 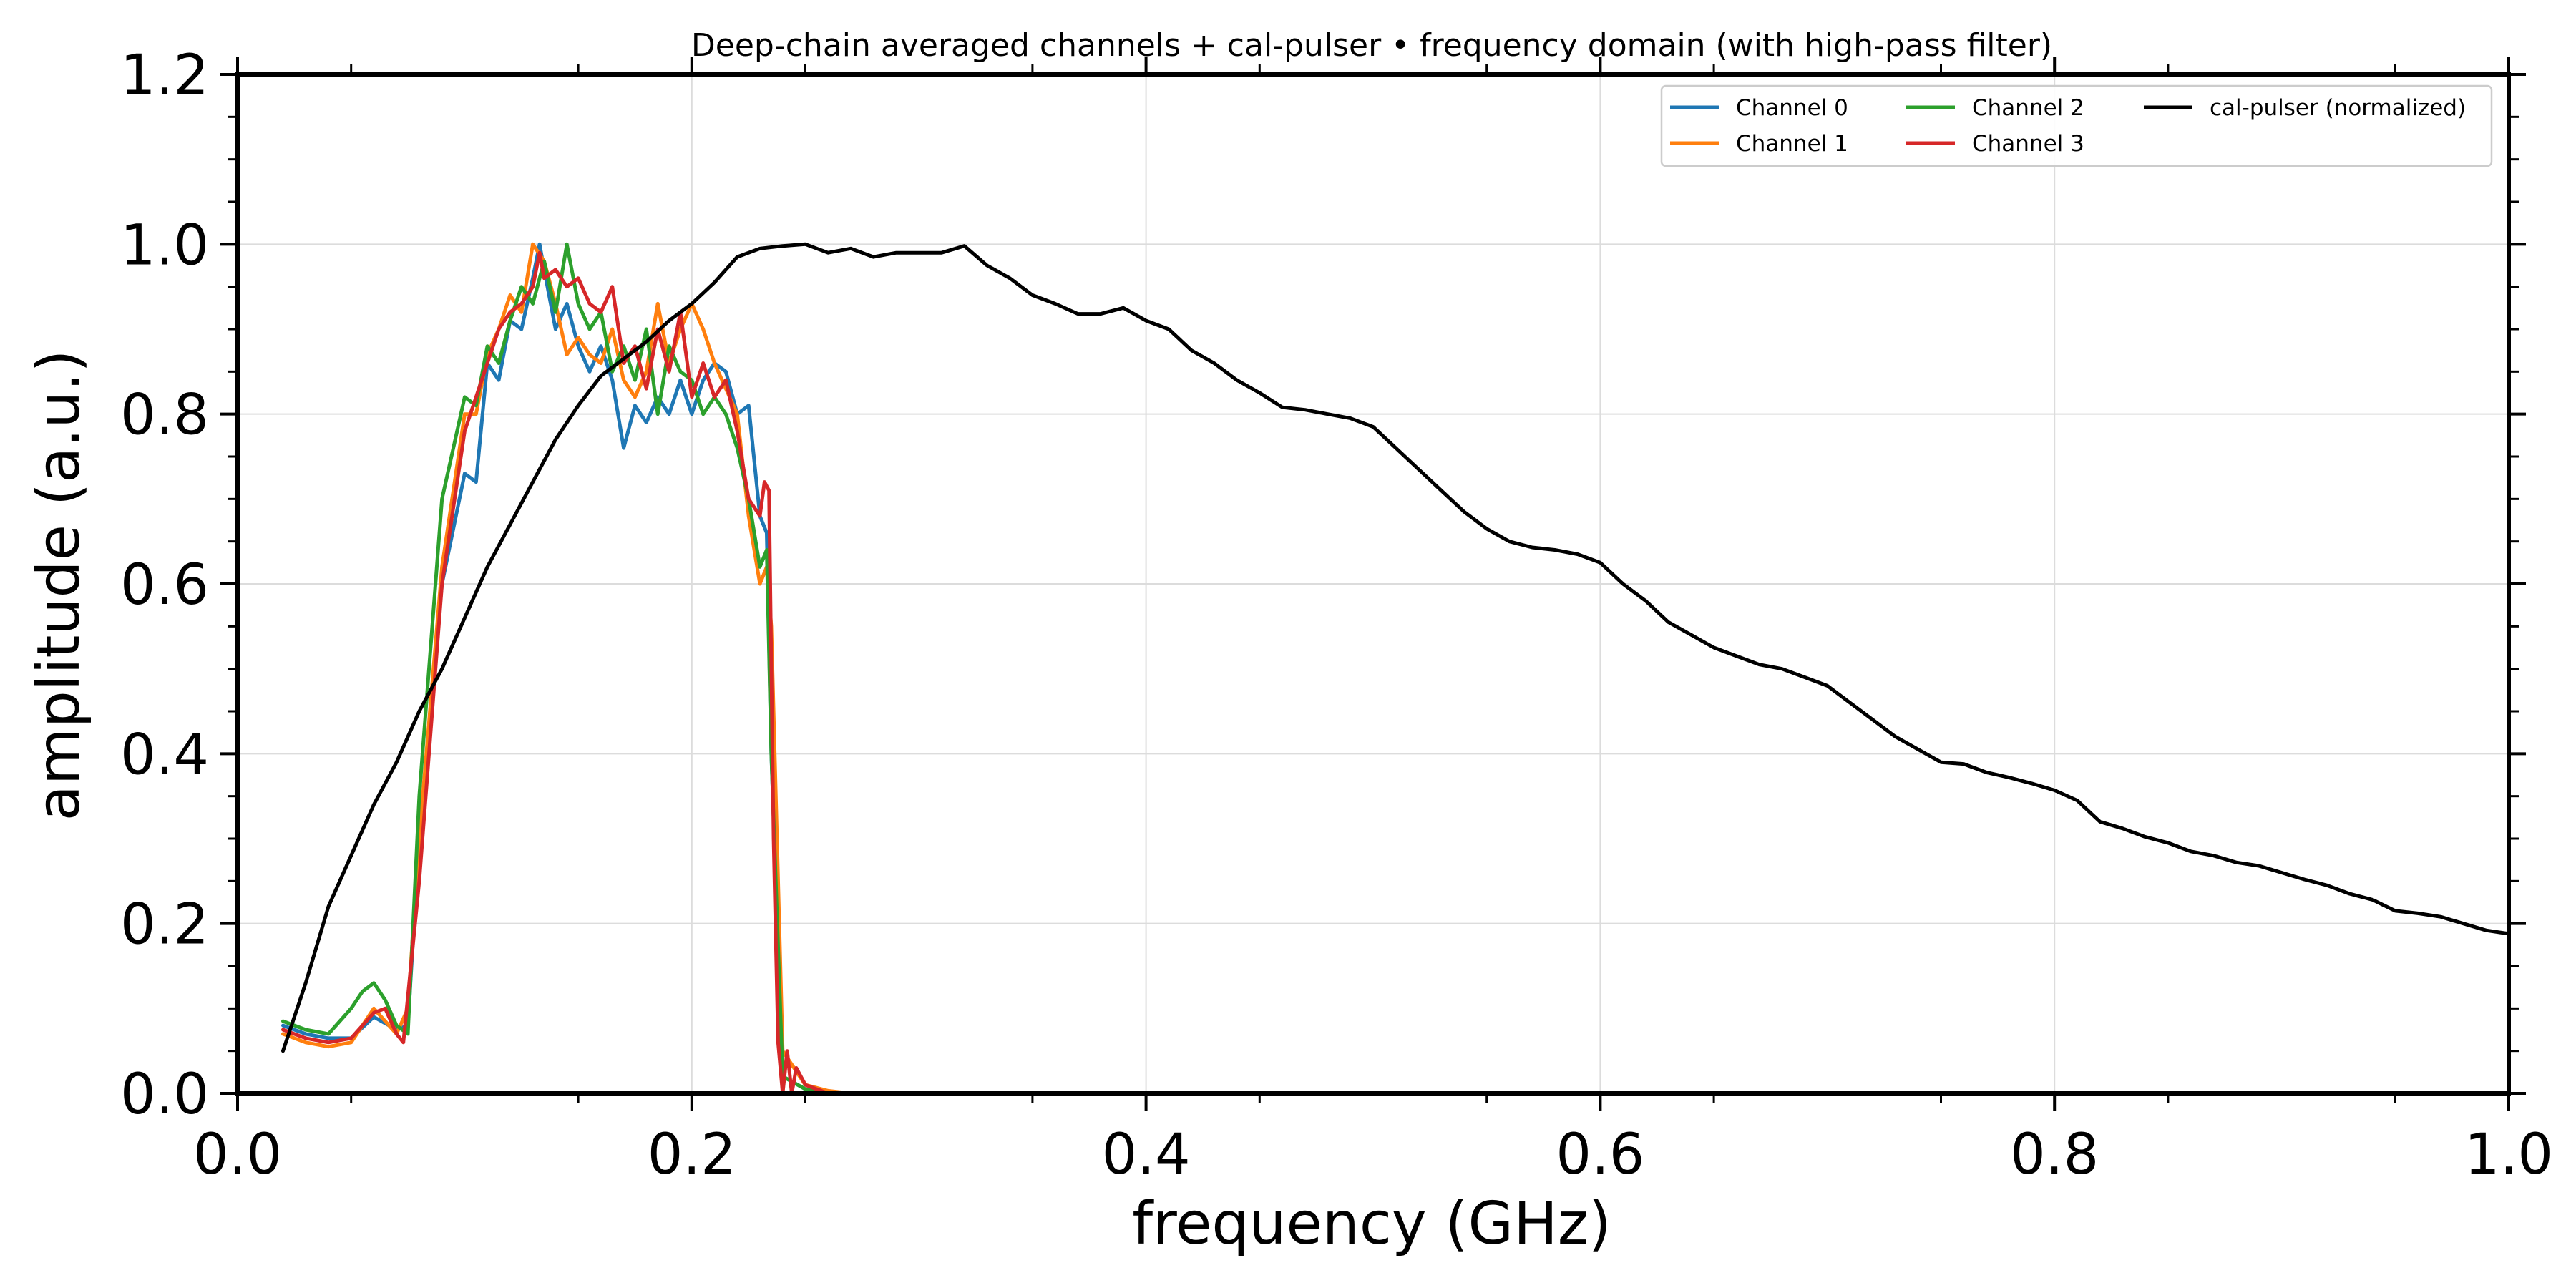 I want to click on x-tick-label: 0.6, so click(x=1600, y=1155).